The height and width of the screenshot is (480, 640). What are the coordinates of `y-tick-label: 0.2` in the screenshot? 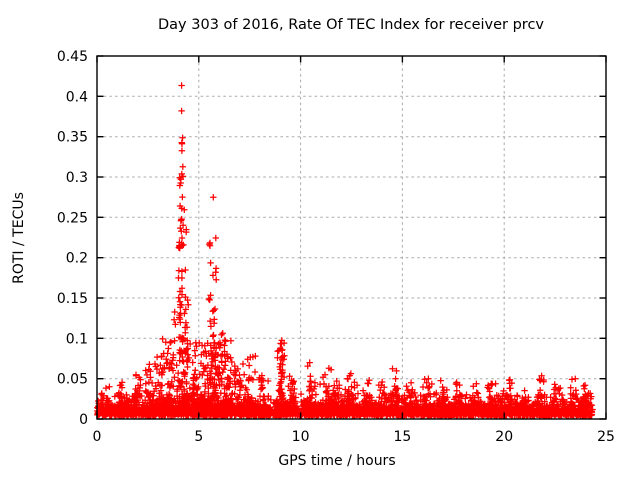 It's located at (77, 259).